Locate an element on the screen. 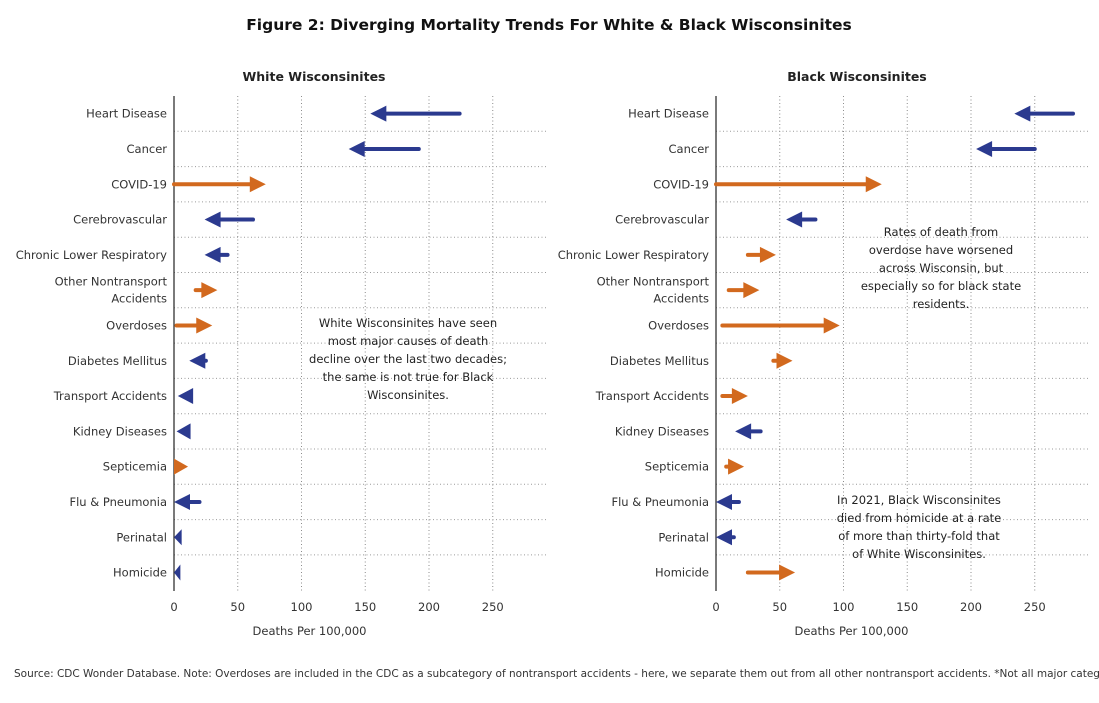  annotation-text: residents. is located at coordinates (941, 304).